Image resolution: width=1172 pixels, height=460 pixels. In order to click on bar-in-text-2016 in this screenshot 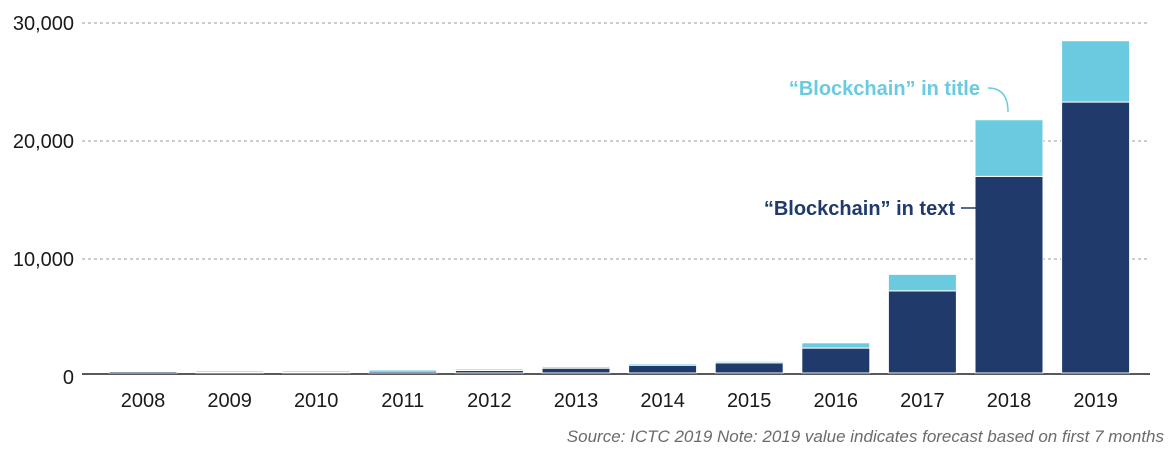, I will do `click(836, 360)`.